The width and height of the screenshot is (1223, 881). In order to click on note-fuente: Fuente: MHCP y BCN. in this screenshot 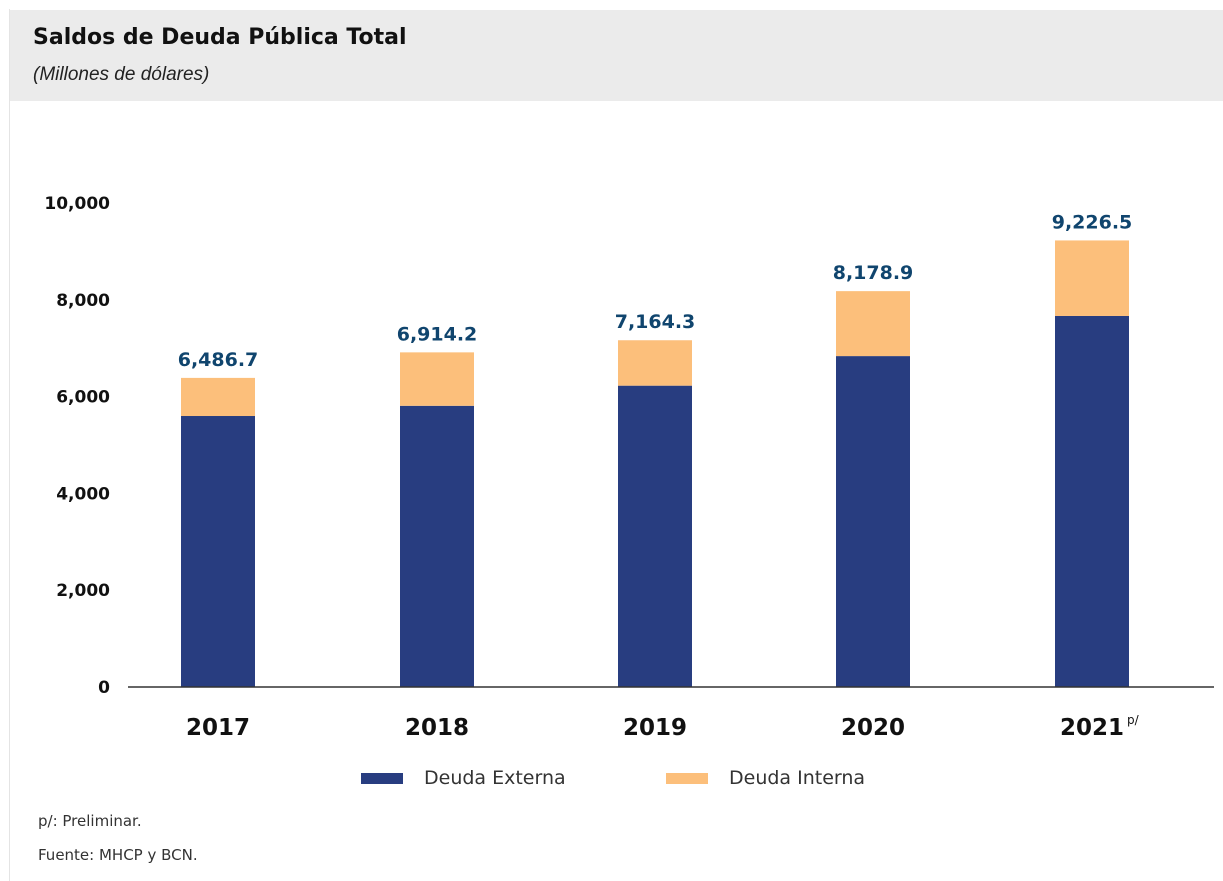, I will do `click(118, 855)`.